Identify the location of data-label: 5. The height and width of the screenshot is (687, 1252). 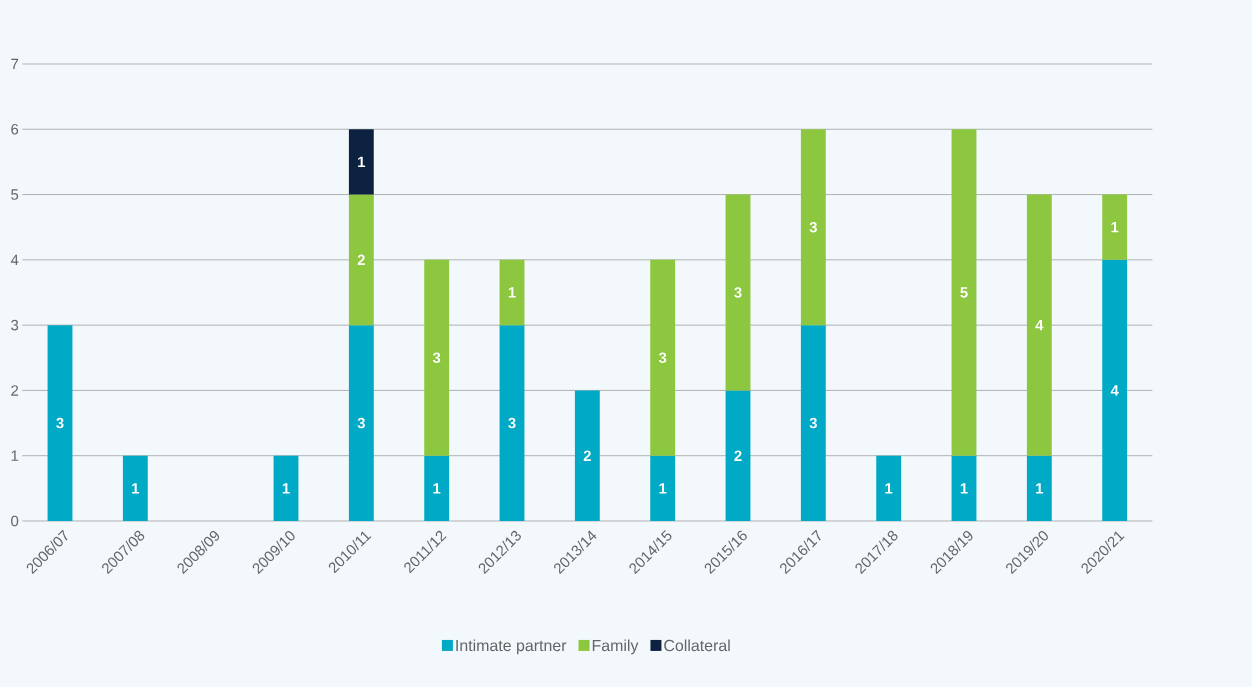
(964, 292).